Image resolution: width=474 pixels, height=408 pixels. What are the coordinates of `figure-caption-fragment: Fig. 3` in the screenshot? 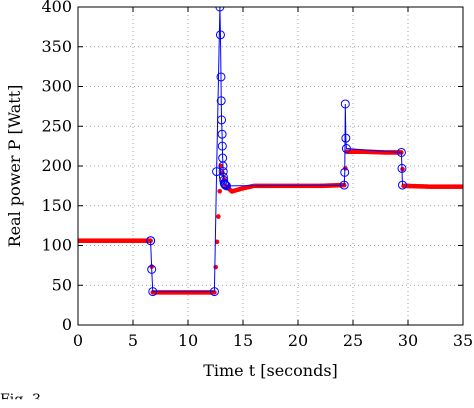 It's located at (20, 400).